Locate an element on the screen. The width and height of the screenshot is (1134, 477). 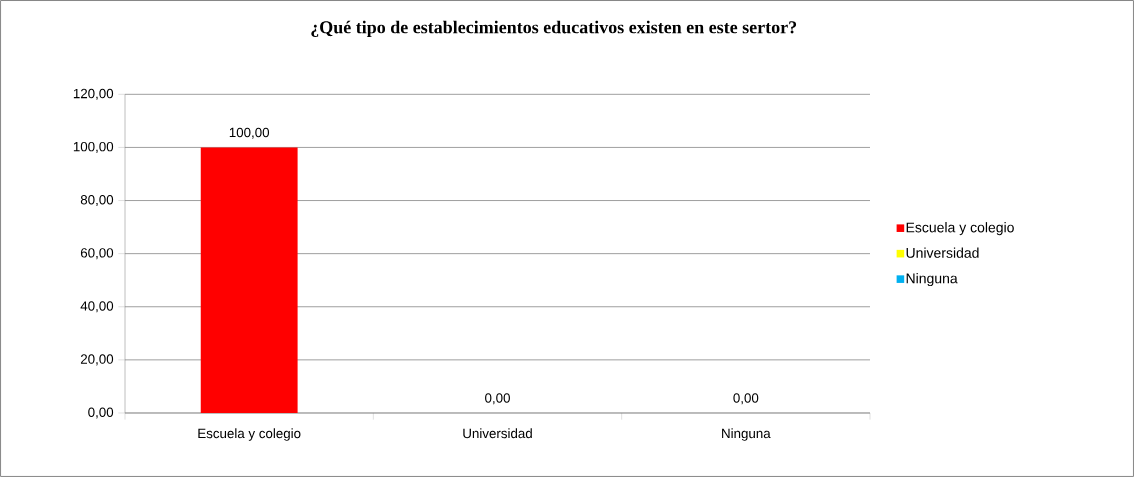
x-tick-label: Ninguna is located at coordinates (746, 434).